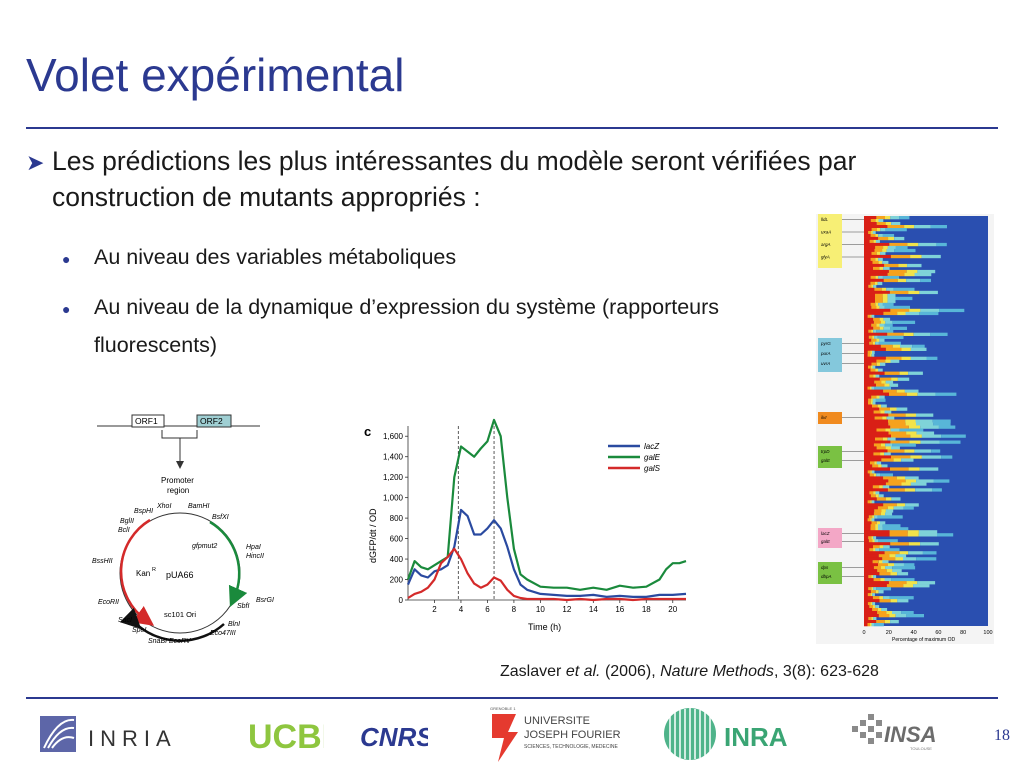 The width and height of the screenshot is (1024, 769). Describe the element at coordinates (172, 624) in the screenshot. I see `ori-arrow` at that location.